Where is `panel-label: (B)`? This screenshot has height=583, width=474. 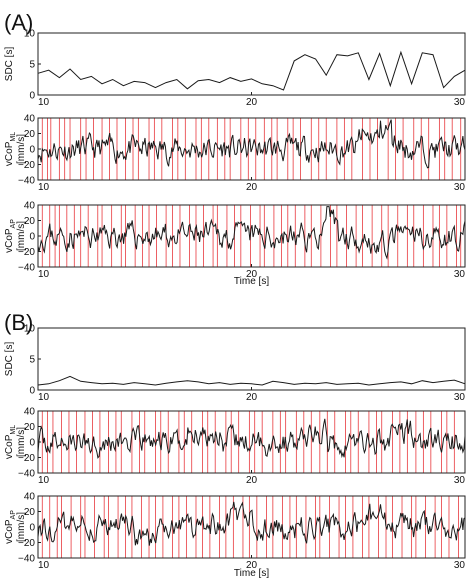
panel-label: (B) is located at coordinates (18, 322).